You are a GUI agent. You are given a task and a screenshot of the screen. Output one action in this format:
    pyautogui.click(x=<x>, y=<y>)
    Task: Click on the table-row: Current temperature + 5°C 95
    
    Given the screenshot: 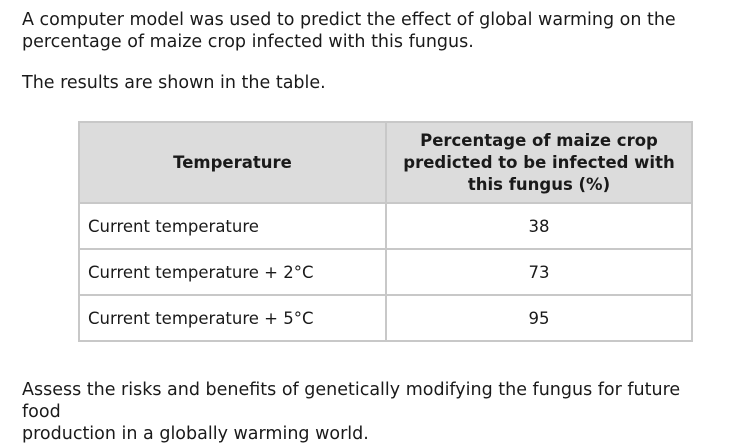 What is the action you would take?
    pyautogui.click(x=385, y=318)
    